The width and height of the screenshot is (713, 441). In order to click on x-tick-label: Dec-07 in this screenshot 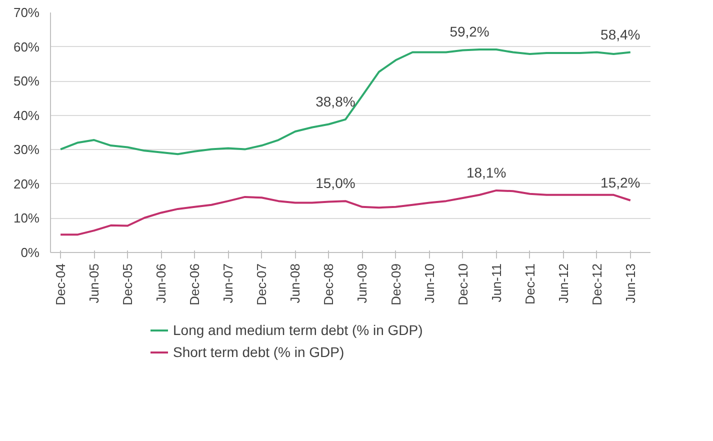, I will do `click(262, 284)`.